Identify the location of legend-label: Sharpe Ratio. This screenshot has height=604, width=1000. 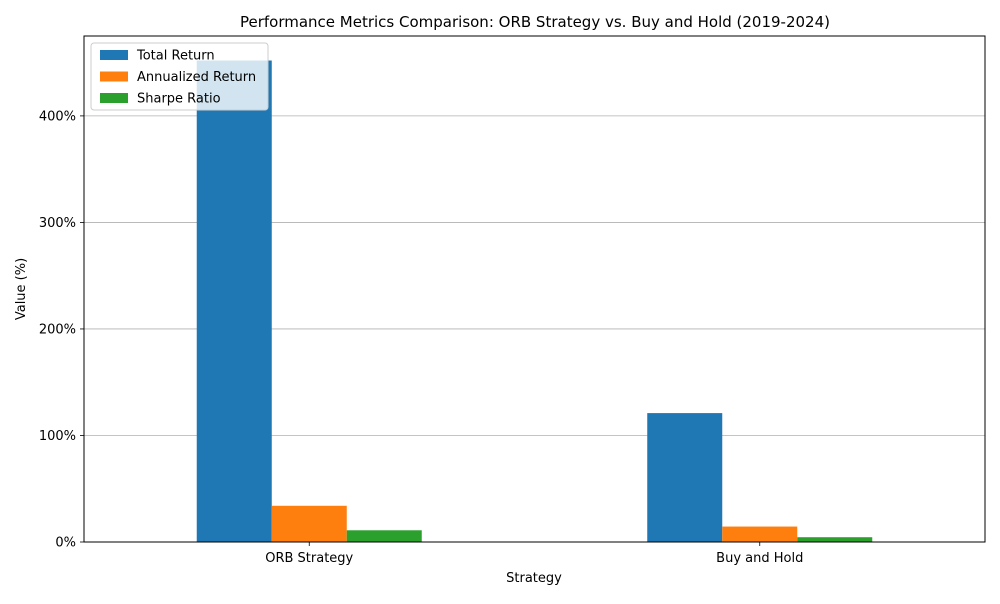
(179, 99).